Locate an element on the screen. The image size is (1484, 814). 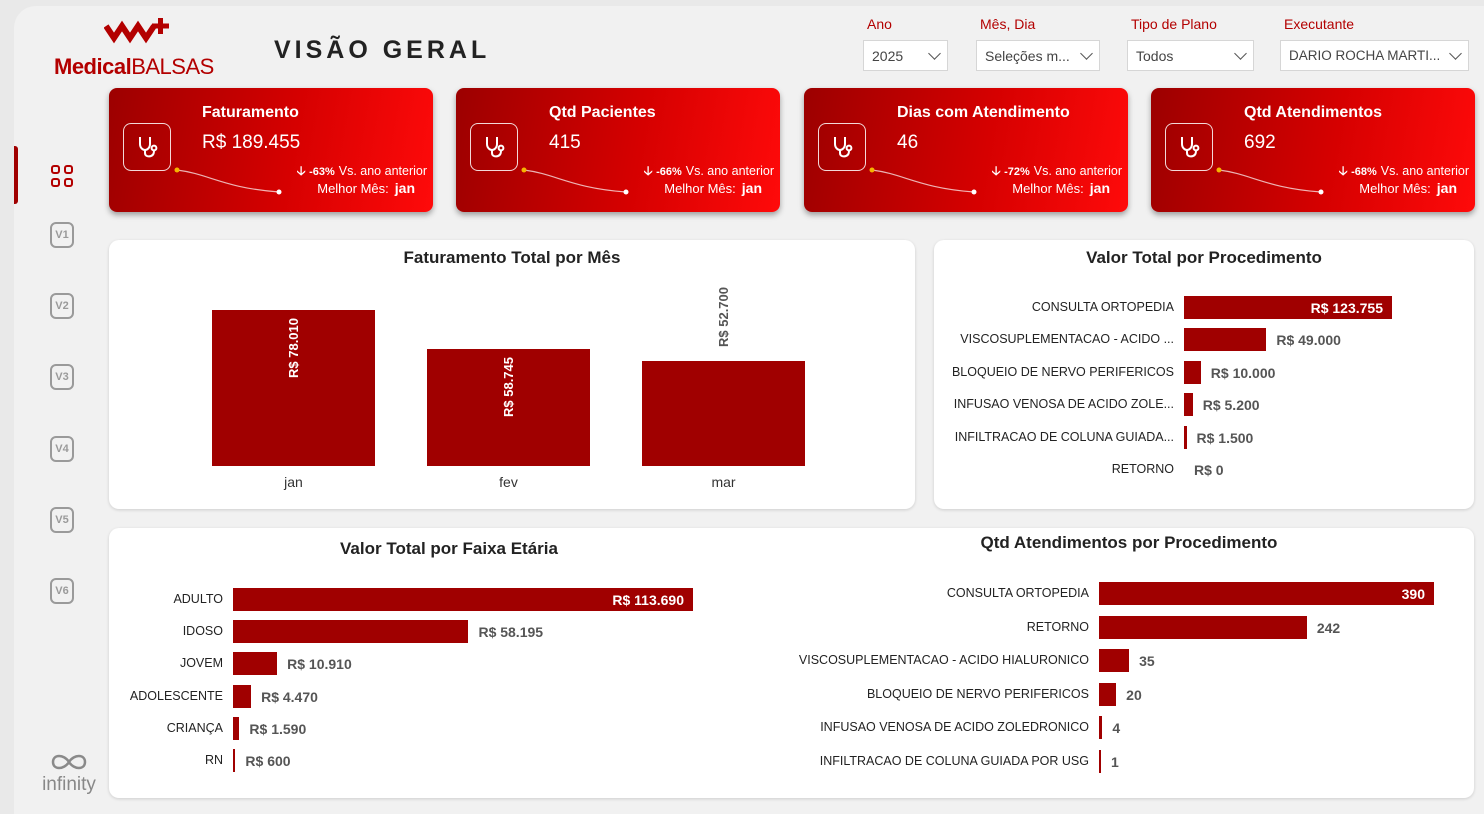
nav-overview is located at coordinates (62, 176).